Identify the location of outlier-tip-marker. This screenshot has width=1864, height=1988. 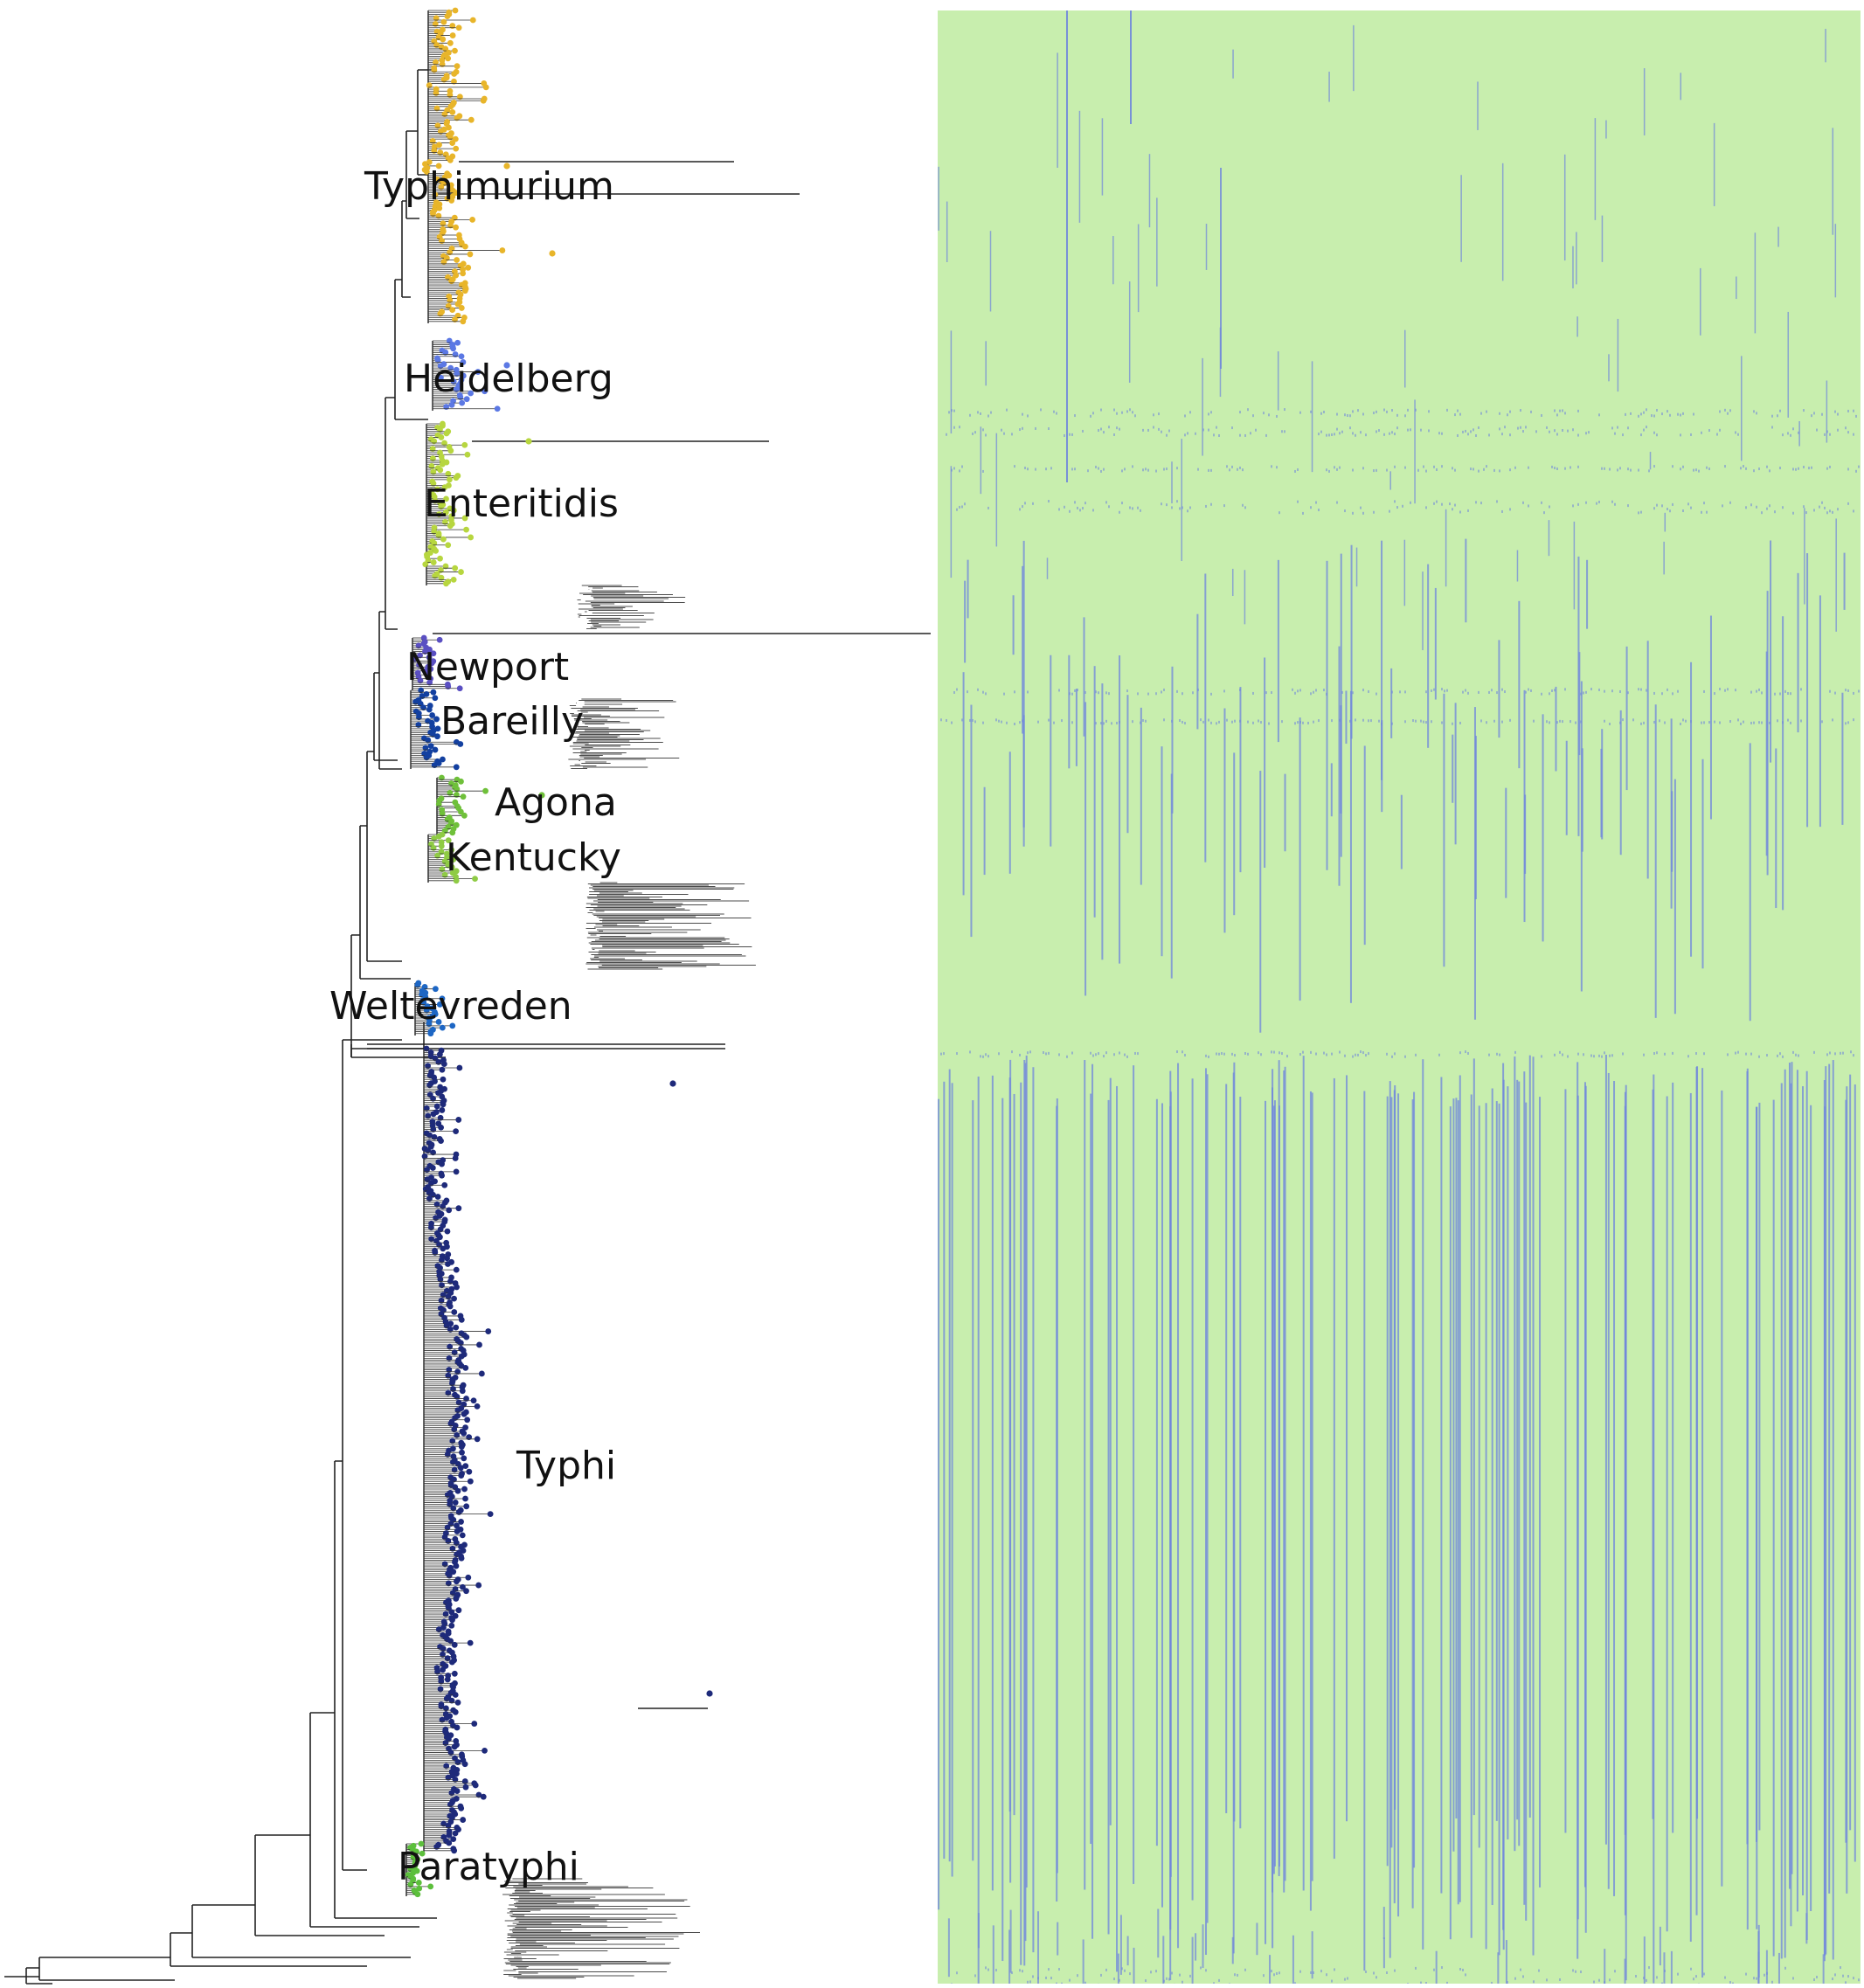
(672, 1083).